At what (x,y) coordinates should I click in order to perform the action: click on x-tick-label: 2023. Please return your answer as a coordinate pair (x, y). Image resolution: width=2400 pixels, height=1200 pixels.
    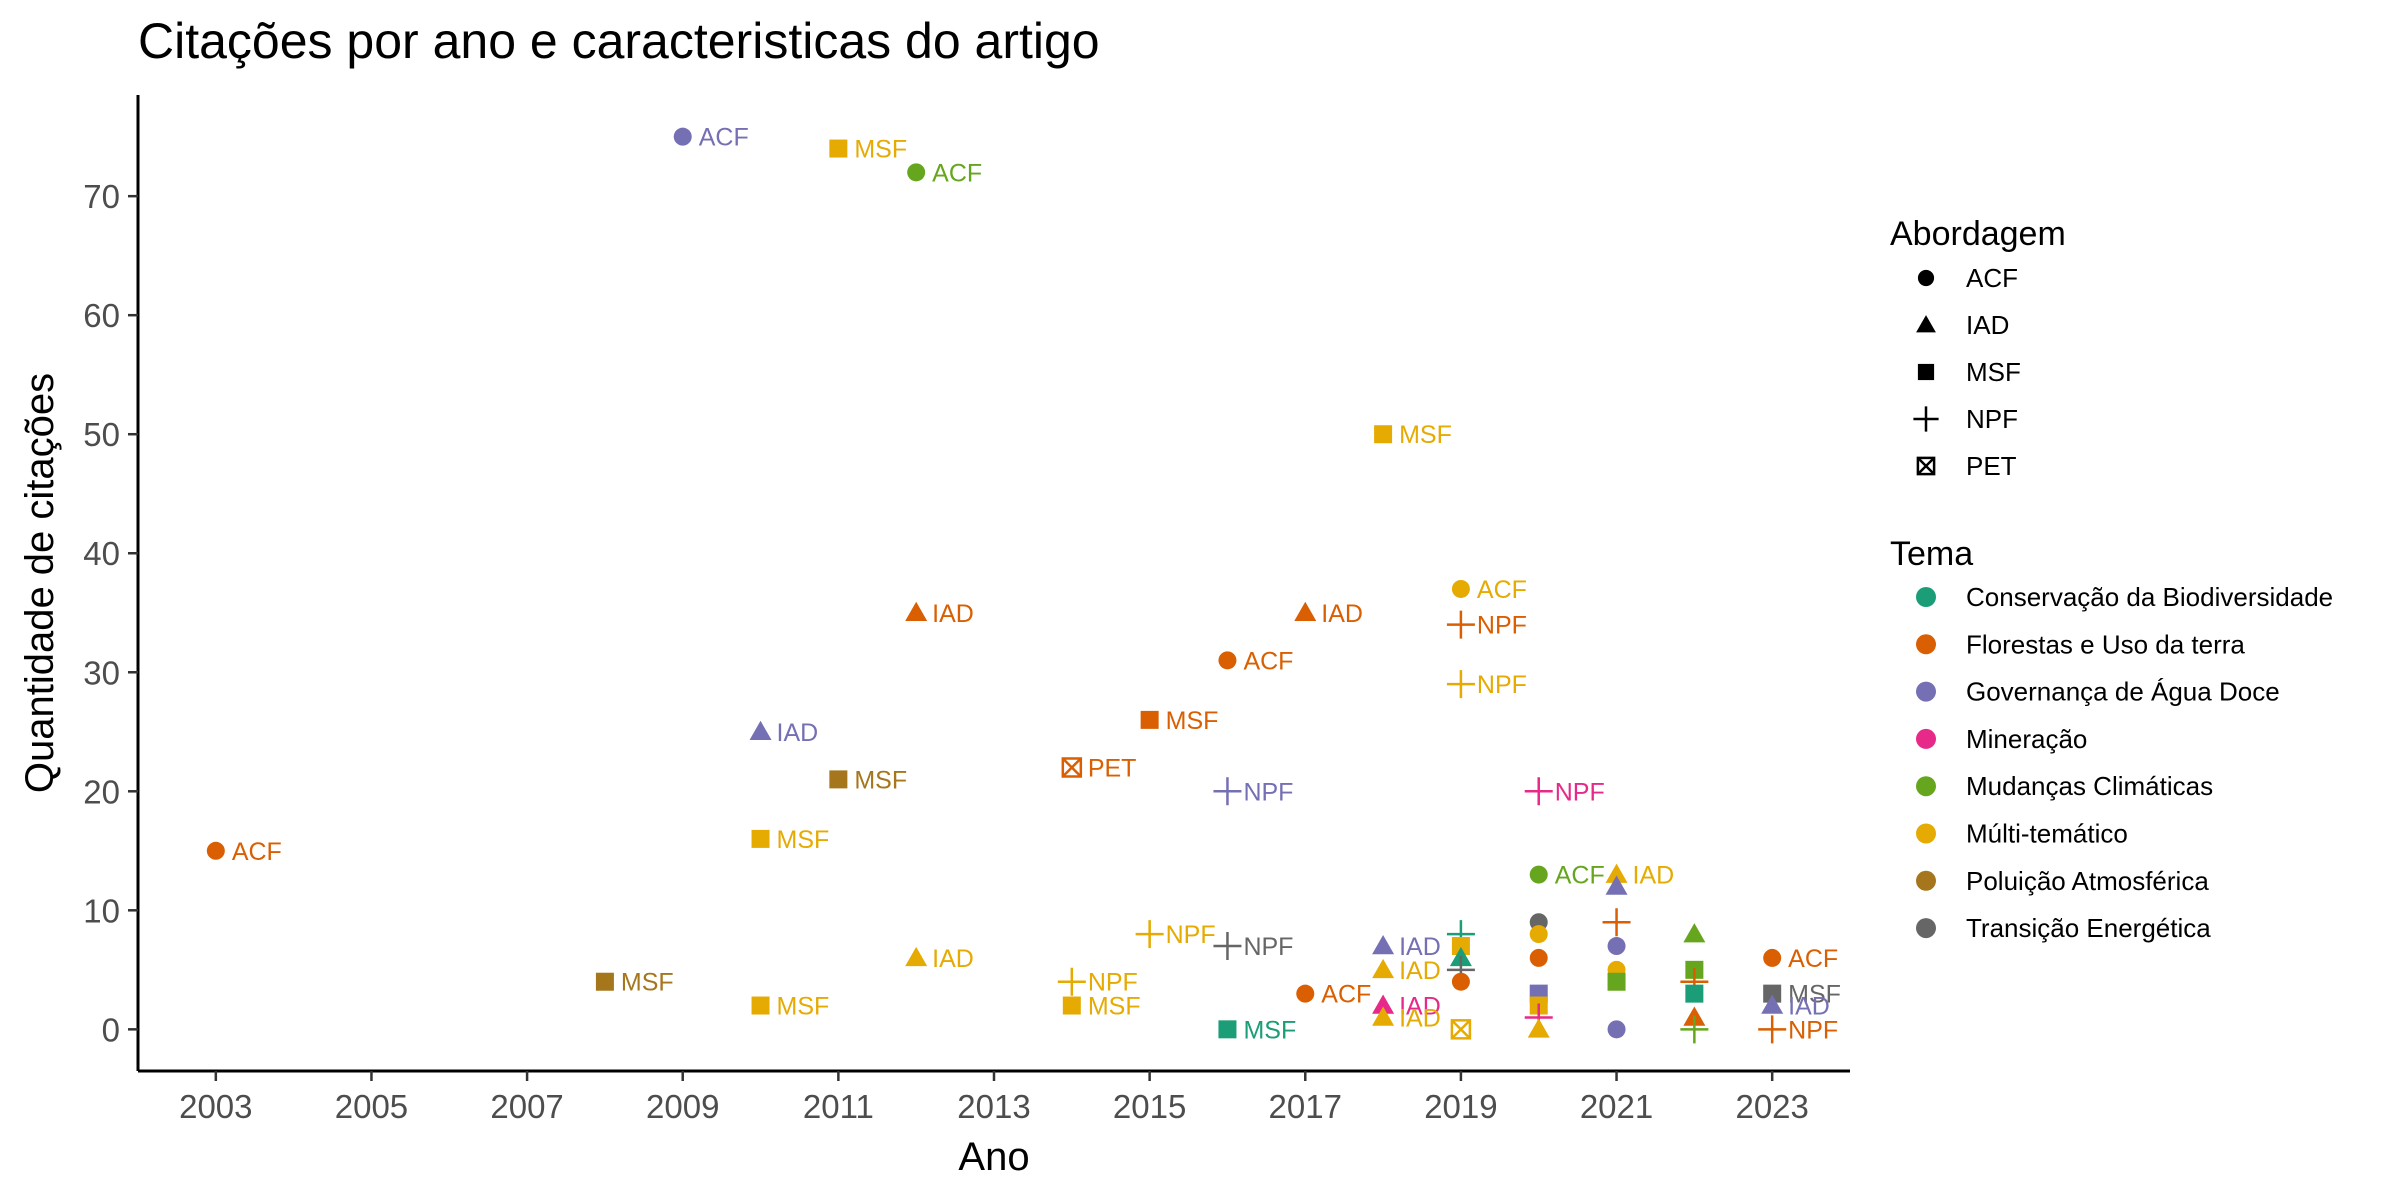
    Looking at the image, I should click on (1771, 1106).